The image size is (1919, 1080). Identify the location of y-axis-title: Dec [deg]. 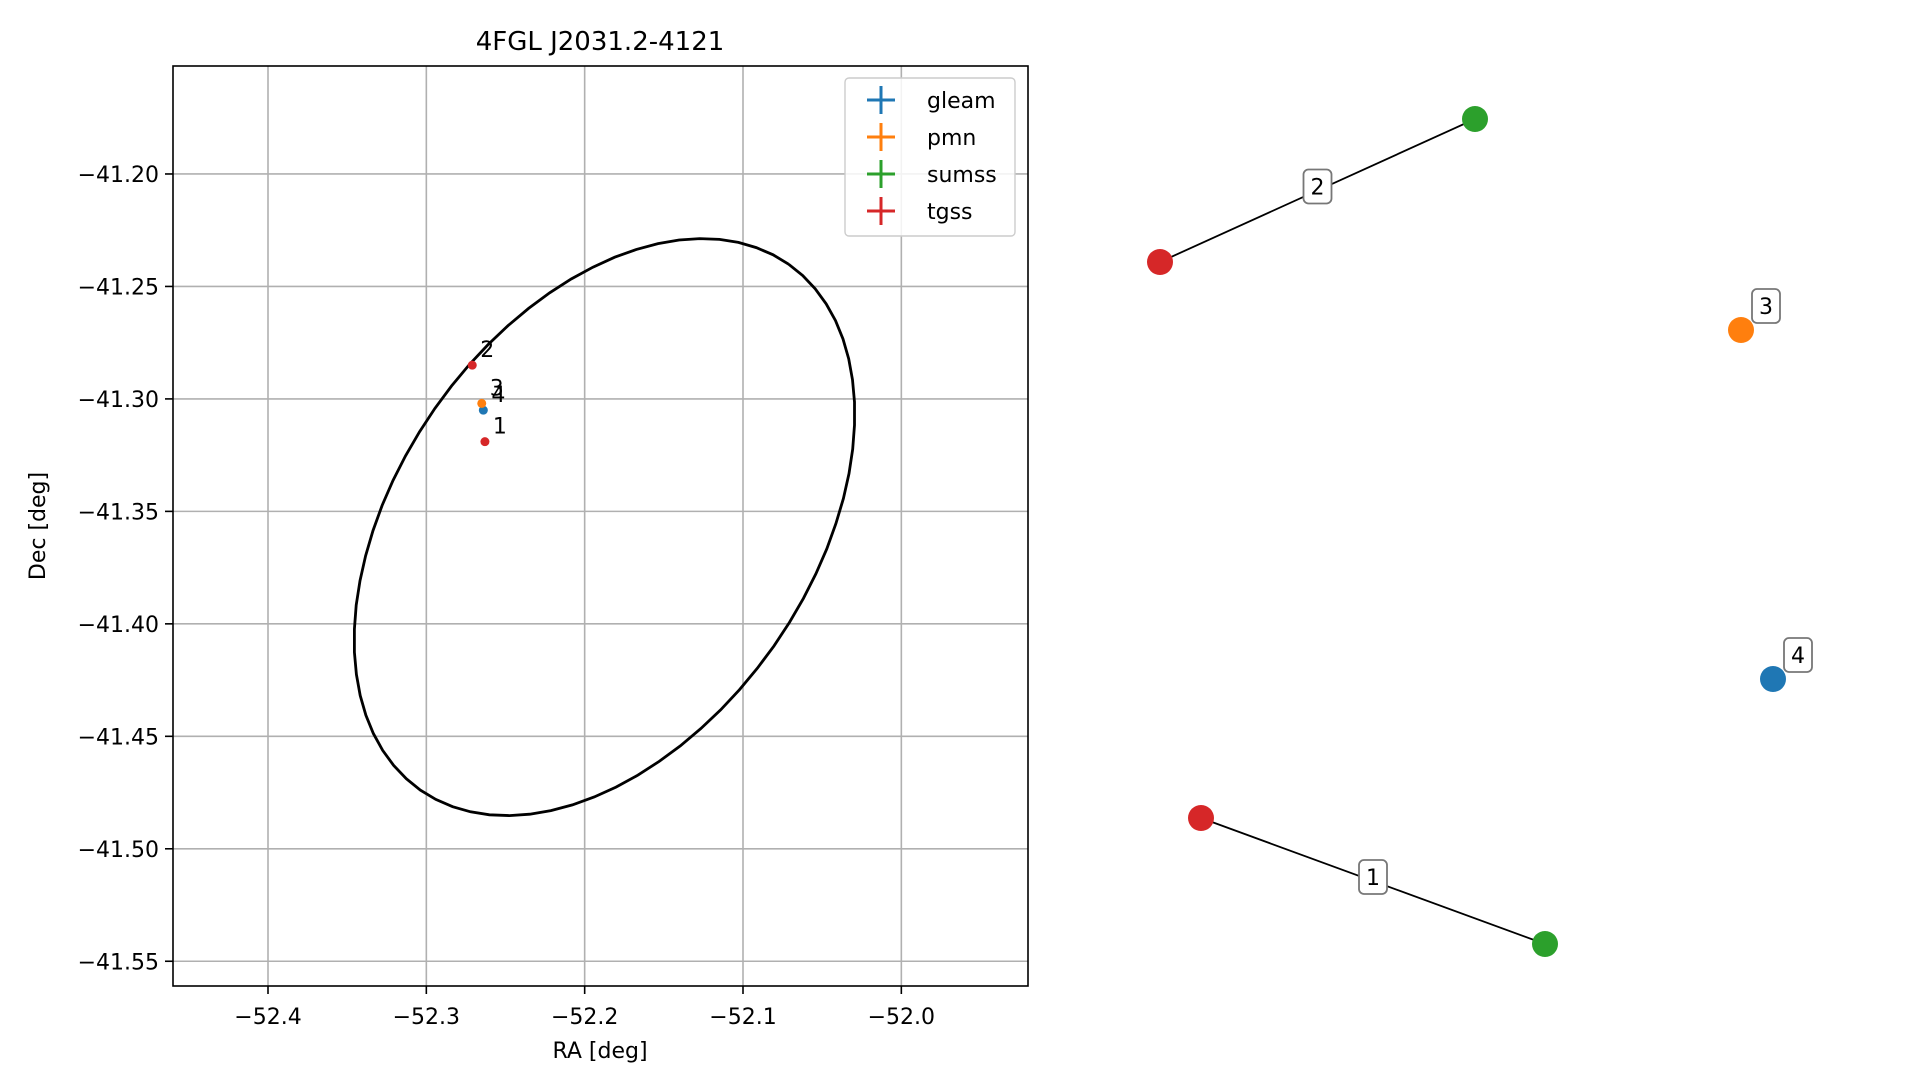
(38, 526).